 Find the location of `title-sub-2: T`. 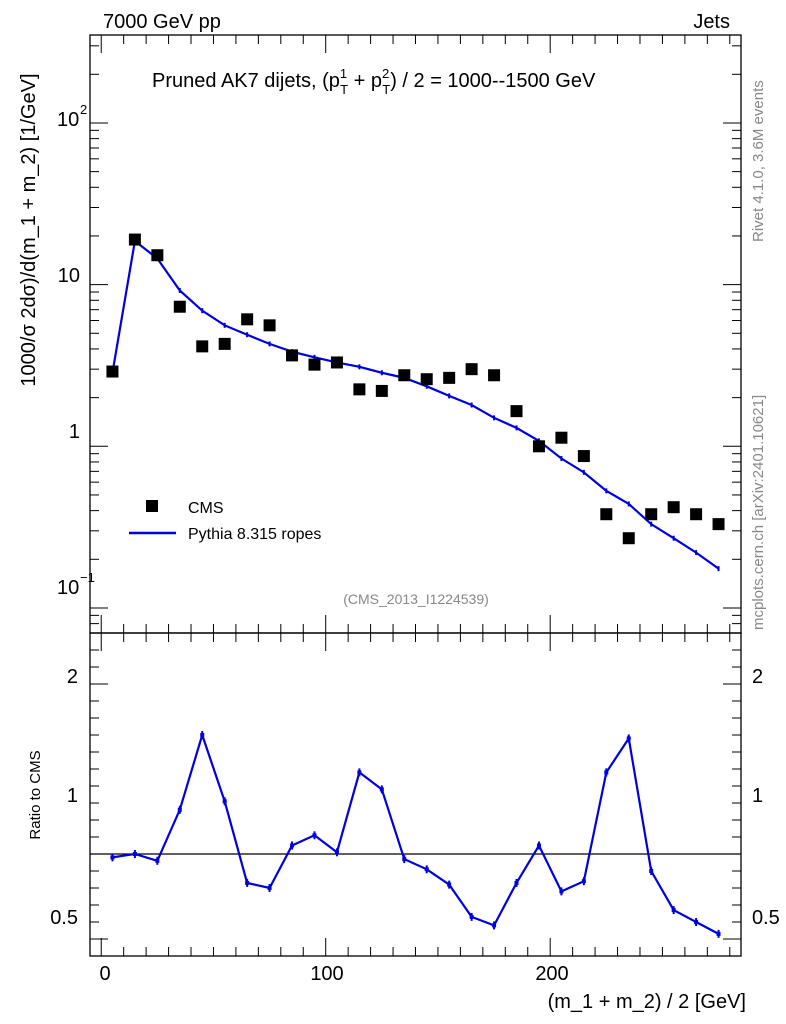

title-sub-2: T is located at coordinates (386, 89).